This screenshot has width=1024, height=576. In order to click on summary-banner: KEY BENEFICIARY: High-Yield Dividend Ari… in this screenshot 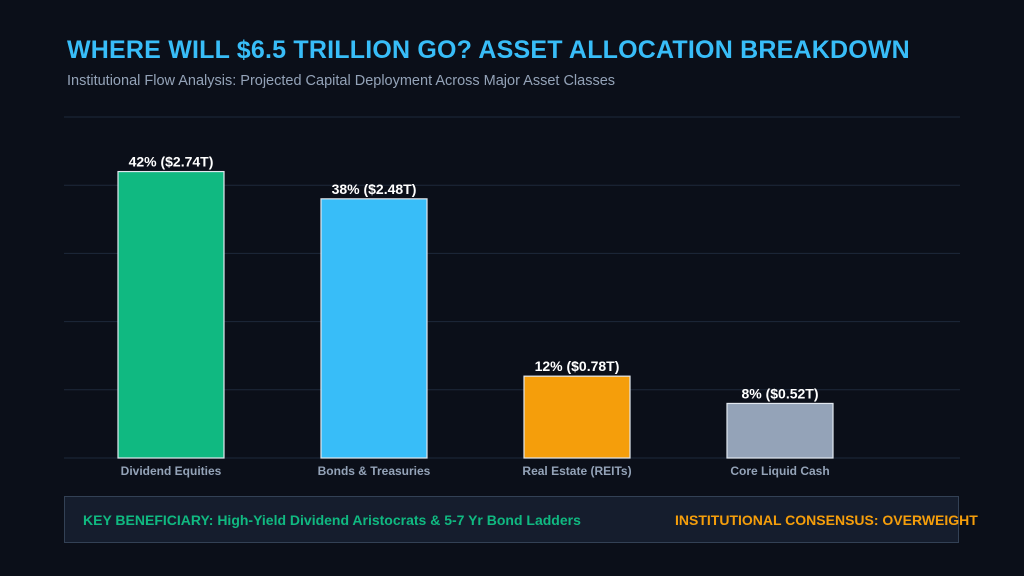, I will do `click(521, 519)`.